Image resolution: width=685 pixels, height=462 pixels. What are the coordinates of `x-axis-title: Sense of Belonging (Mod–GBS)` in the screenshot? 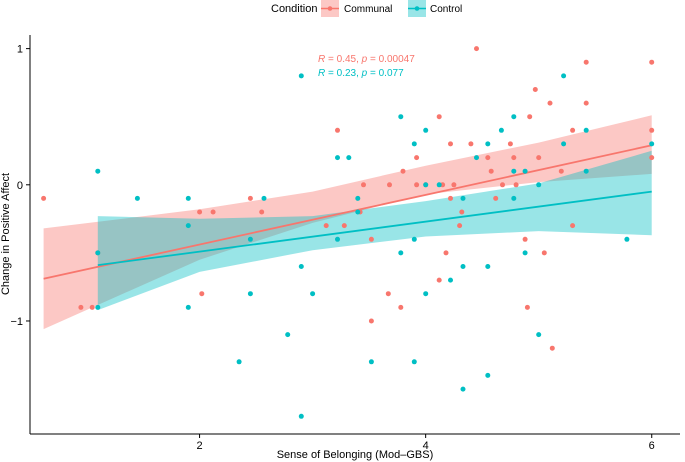 It's located at (355, 455).